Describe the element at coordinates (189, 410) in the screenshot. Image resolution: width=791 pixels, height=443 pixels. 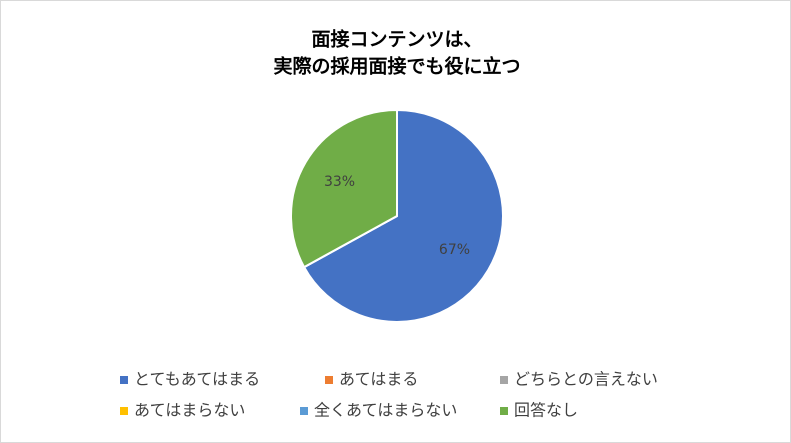
I see `legend-label: あてはまらない` at that location.